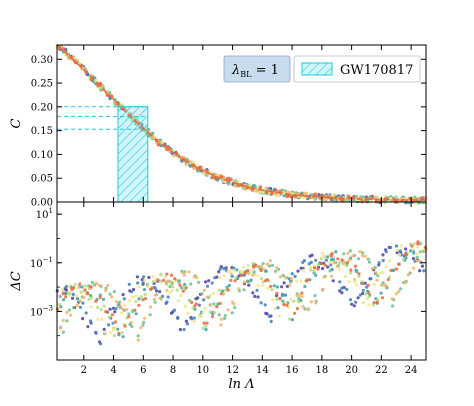  Describe the element at coordinates (351, 370) in the screenshot. I see `x-tick-label: 20` at that location.